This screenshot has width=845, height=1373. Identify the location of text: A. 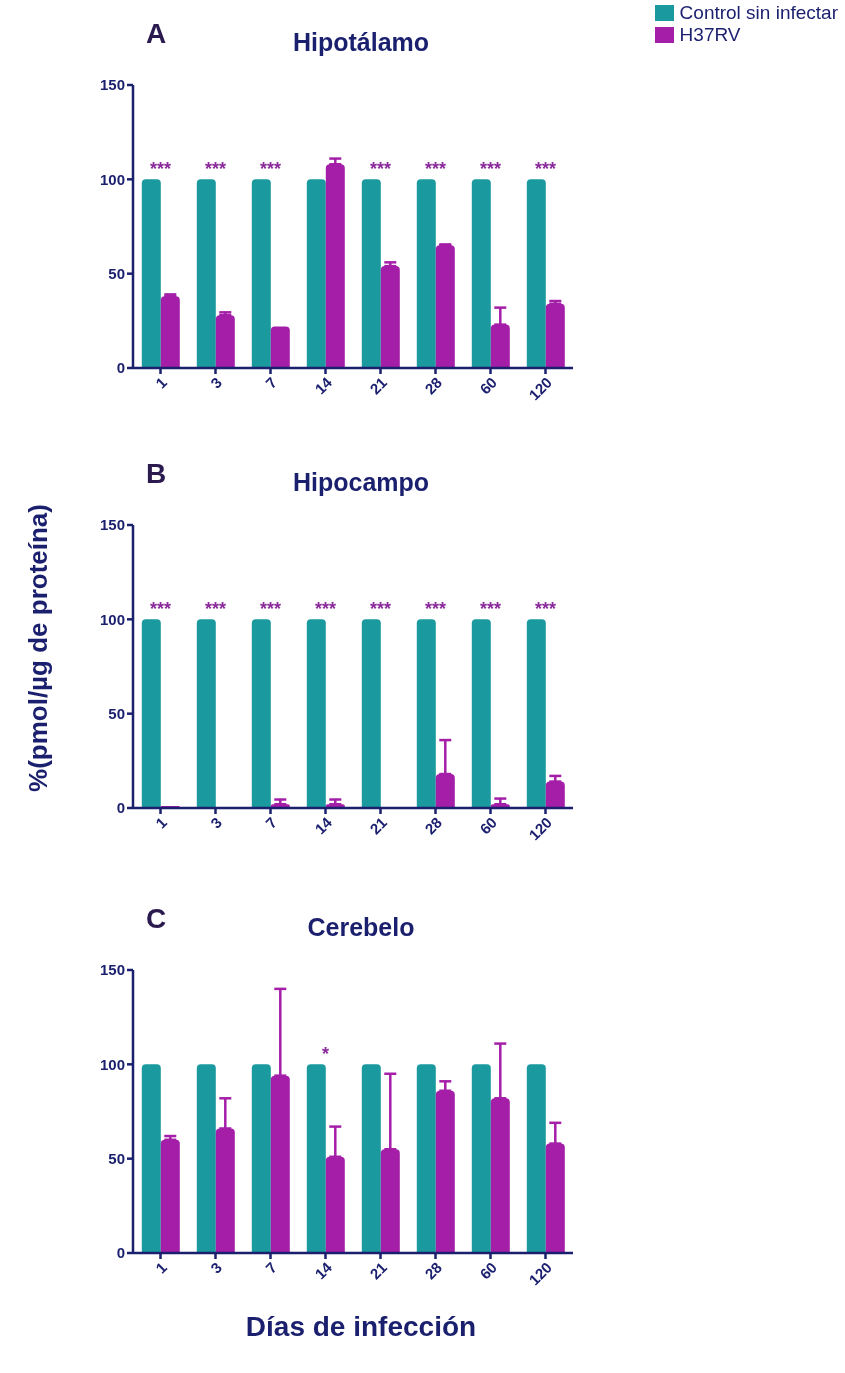
(156, 34).